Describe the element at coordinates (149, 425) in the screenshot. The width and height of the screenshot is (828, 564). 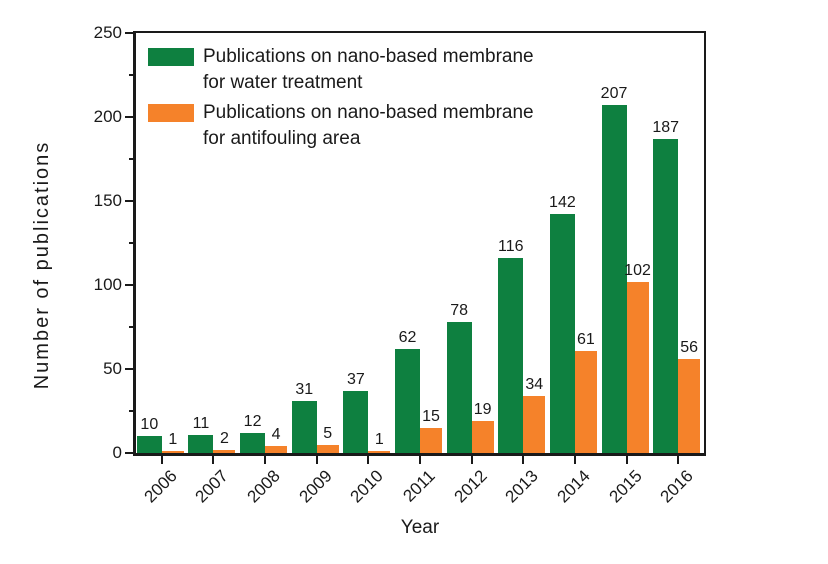
I see `value-label-water-treatment-2006: 10` at that location.